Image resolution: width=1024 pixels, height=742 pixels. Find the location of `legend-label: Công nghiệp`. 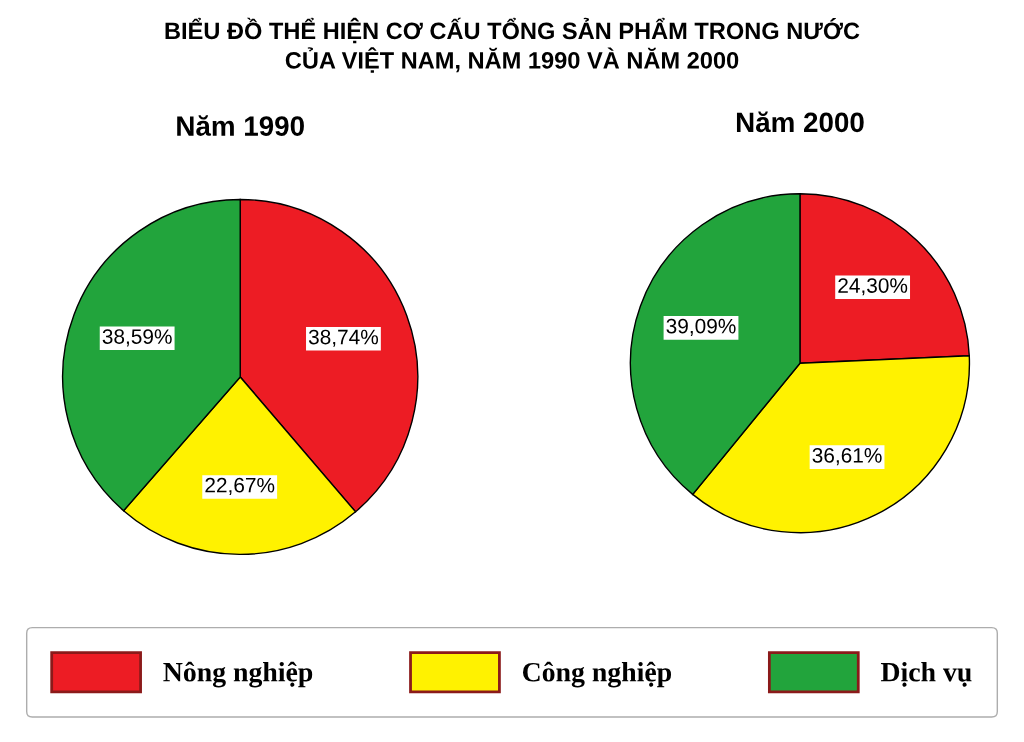

legend-label: Công nghiệp is located at coordinates (597, 674).